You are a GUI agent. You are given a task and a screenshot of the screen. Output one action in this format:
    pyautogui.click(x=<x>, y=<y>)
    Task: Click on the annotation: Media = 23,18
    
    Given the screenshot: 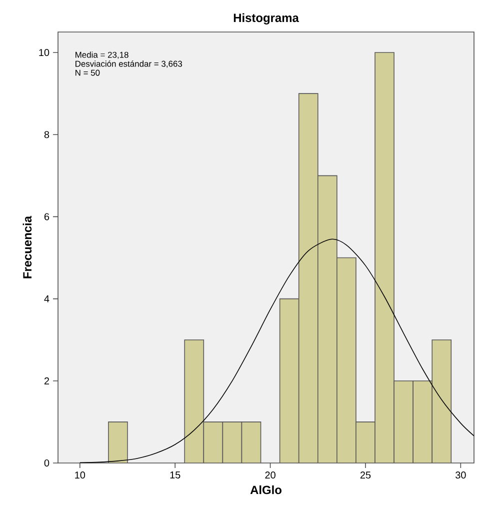 What is the action you would take?
    pyautogui.click(x=102, y=55)
    